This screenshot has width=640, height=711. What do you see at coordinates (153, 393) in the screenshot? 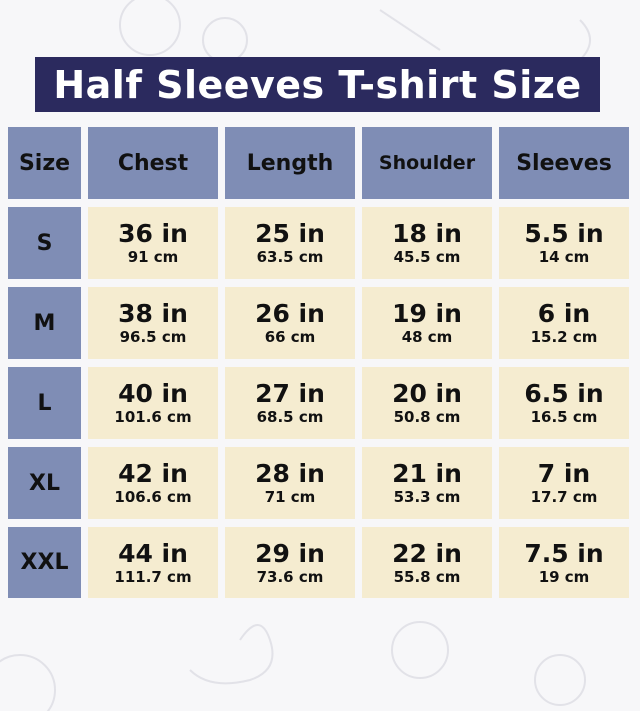
I see `inches-value: 40 in` at bounding box center [153, 393].